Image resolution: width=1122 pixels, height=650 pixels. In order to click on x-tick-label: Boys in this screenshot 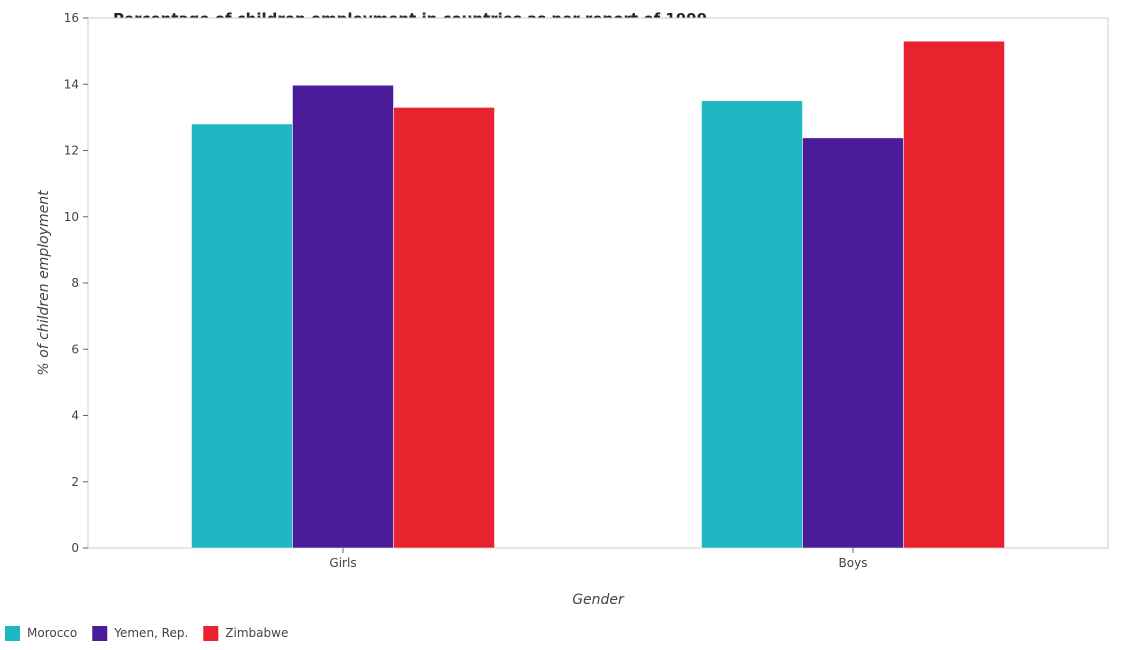, I will do `click(853, 563)`.